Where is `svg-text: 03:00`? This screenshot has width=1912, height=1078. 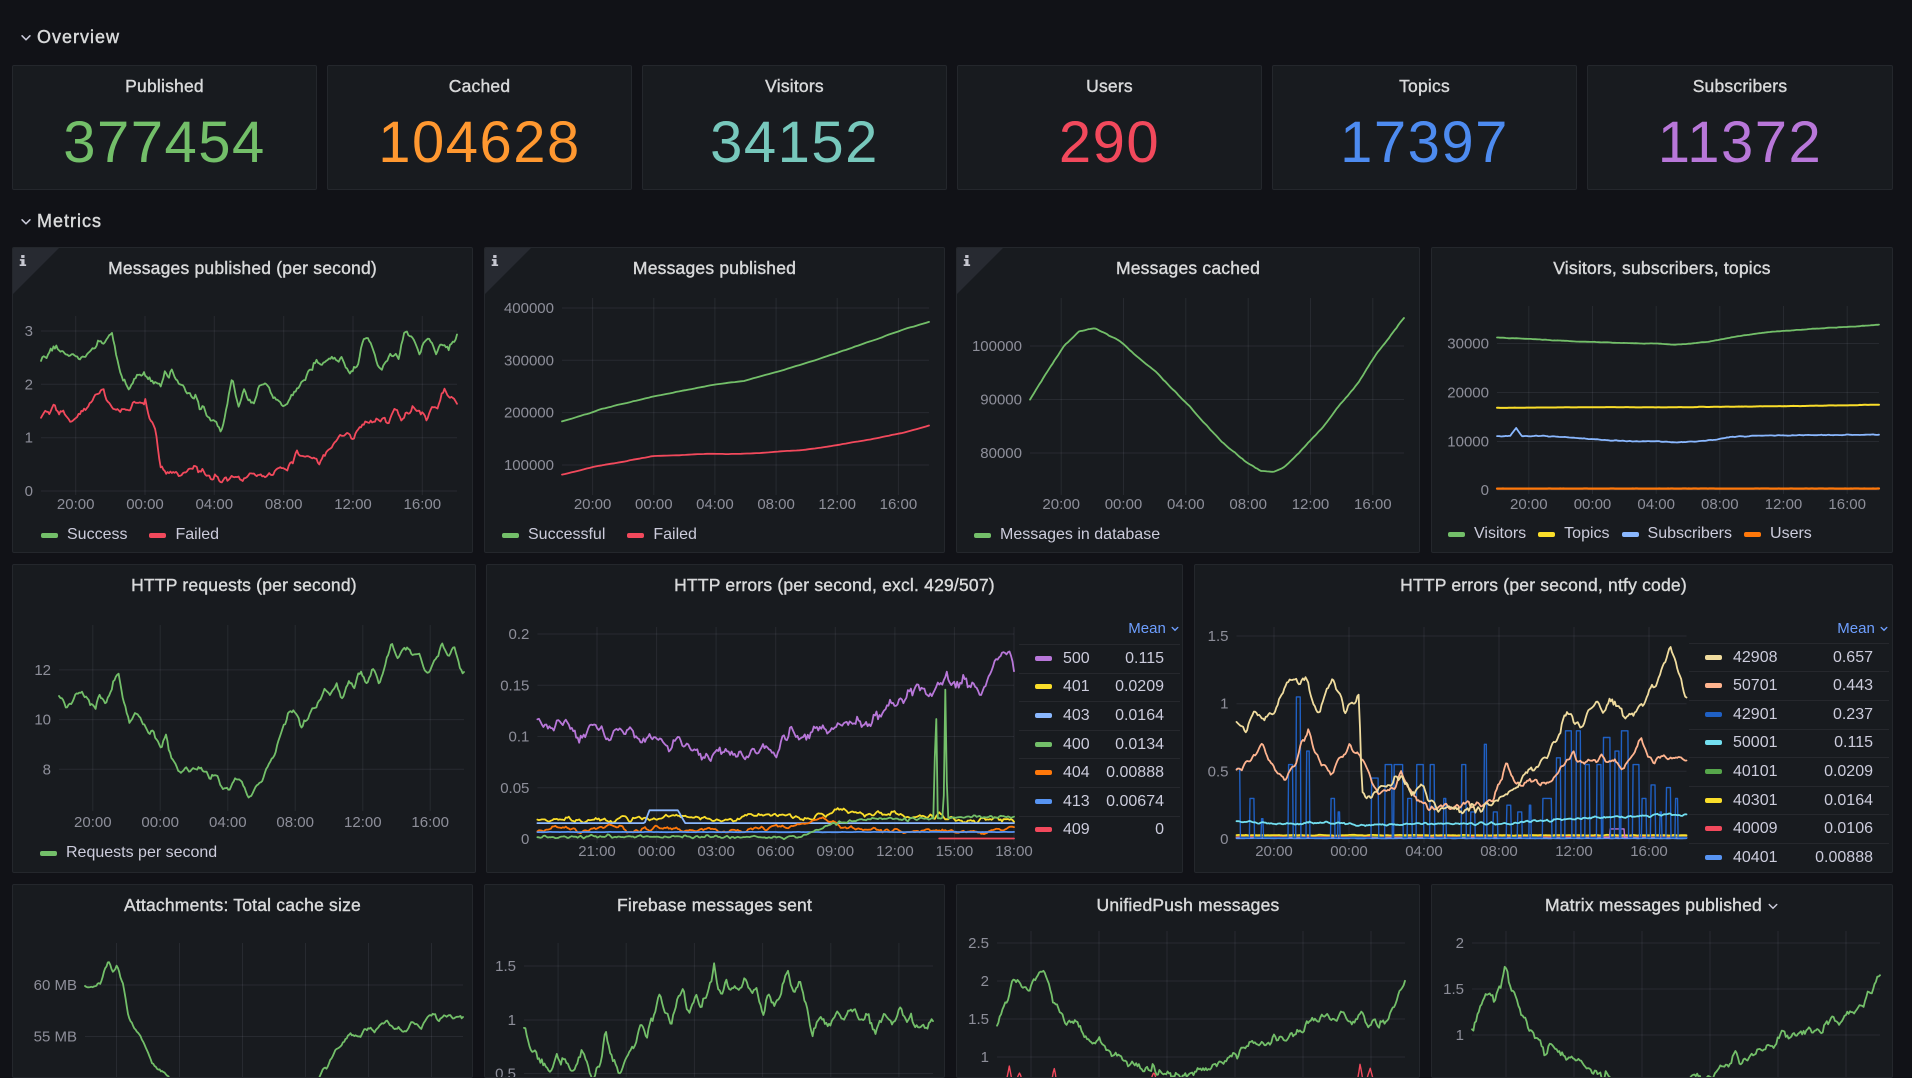 svg-text: 03:00 is located at coordinates (716, 851).